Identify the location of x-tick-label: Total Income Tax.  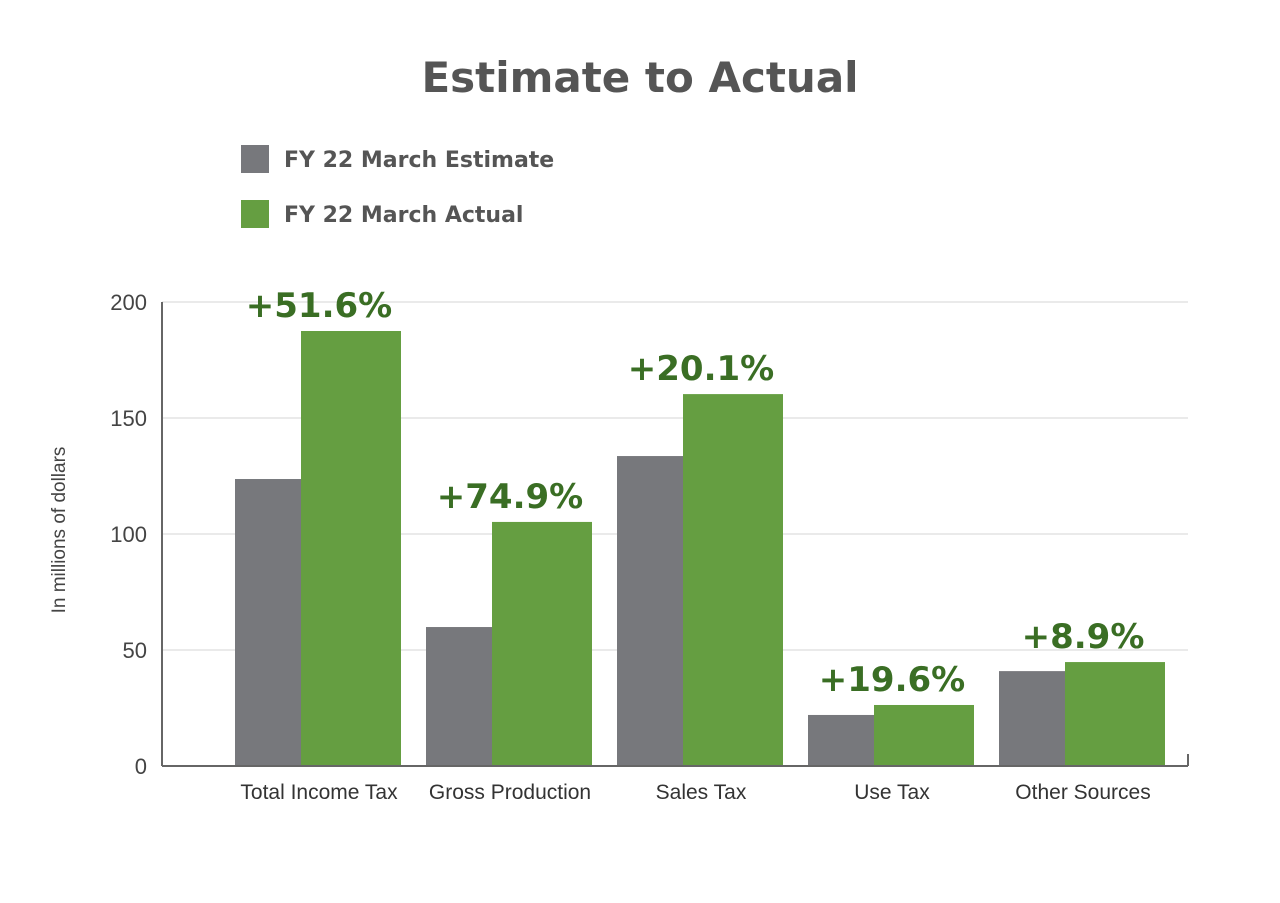
(319, 792).